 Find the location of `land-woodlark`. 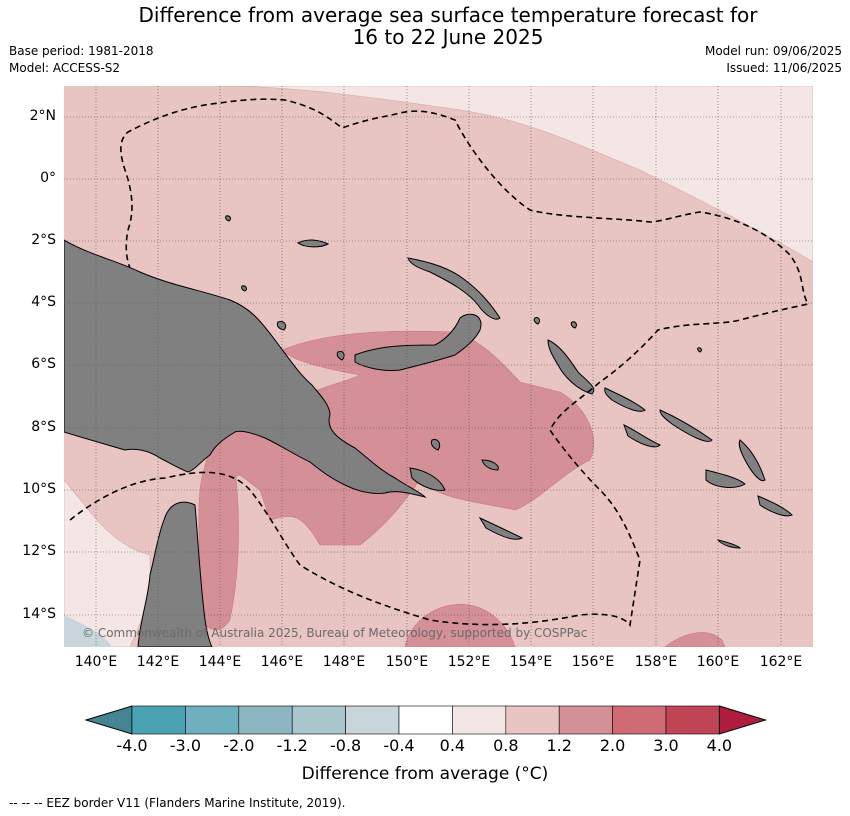

land-woodlark is located at coordinates (490, 465).